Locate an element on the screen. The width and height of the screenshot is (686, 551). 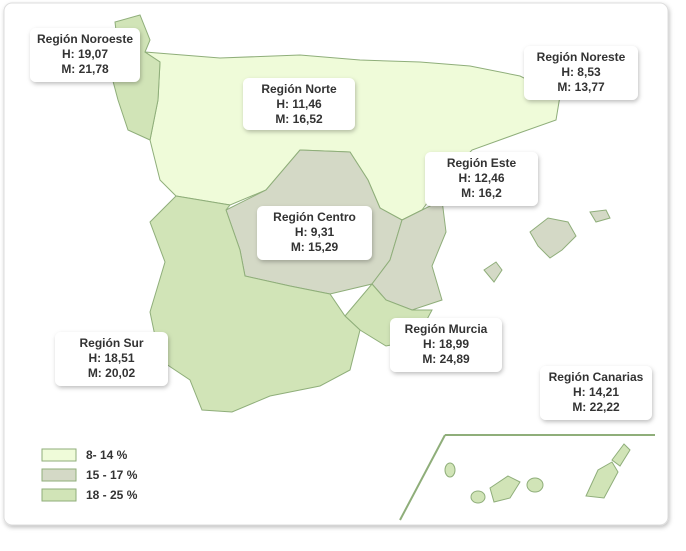
region-name: Región Noreste is located at coordinates (581, 57).